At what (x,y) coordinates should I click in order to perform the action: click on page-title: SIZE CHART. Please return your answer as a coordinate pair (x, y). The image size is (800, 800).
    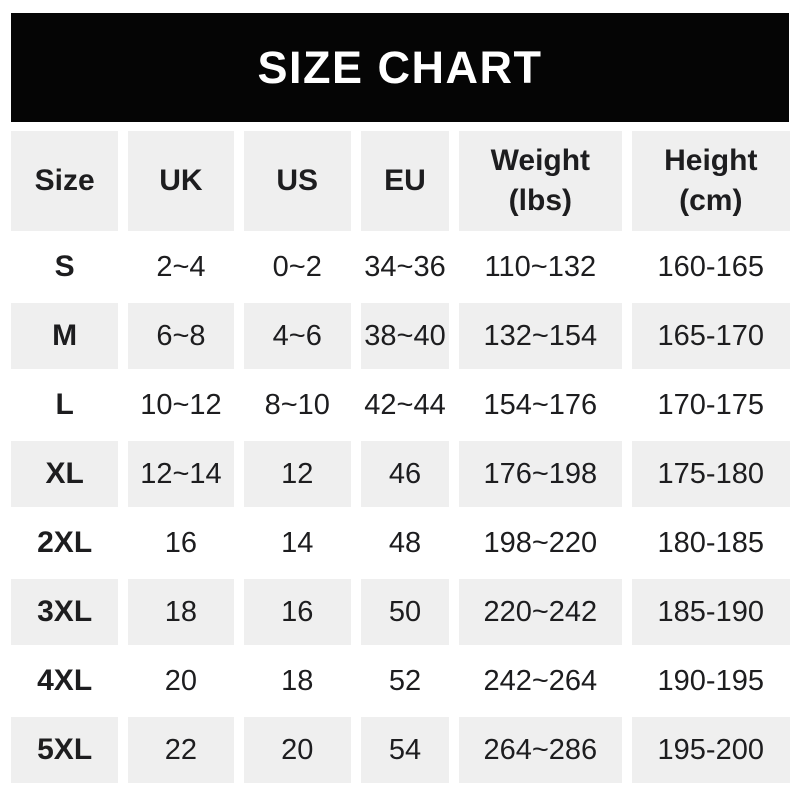
    Looking at the image, I should click on (400, 67).